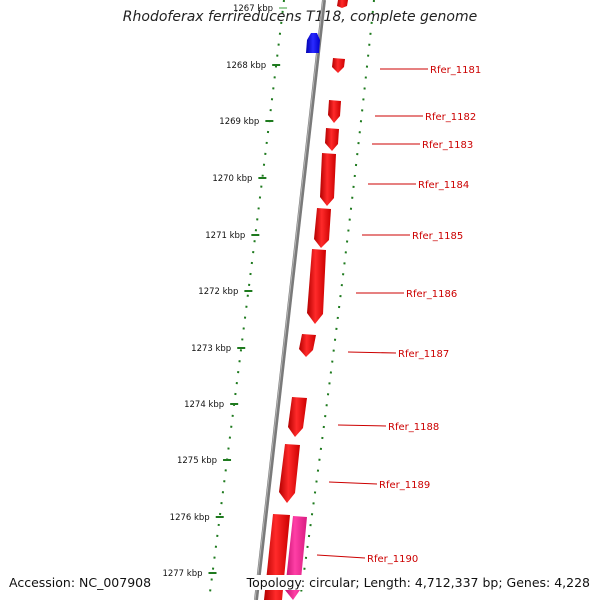 This screenshot has height=600, width=600. What do you see at coordinates (342, 4) in the screenshot?
I see `gene-arrow-partial-top` at bounding box center [342, 4].